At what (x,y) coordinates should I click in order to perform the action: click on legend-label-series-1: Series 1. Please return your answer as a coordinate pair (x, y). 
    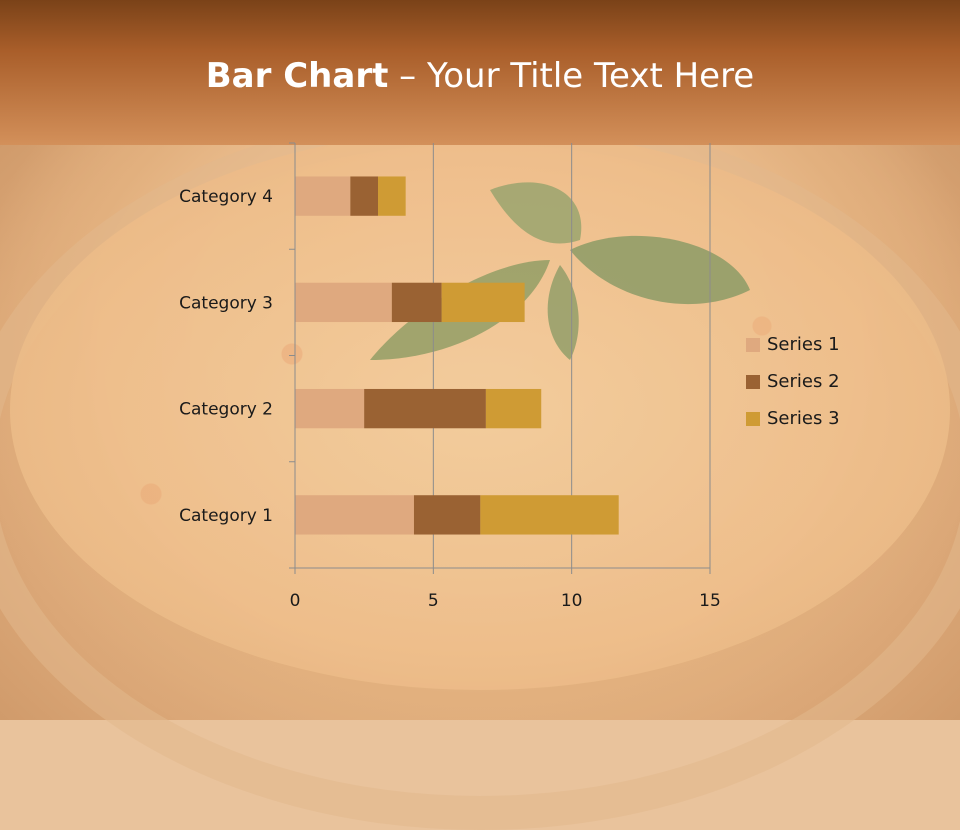
    Looking at the image, I should click on (803, 344).